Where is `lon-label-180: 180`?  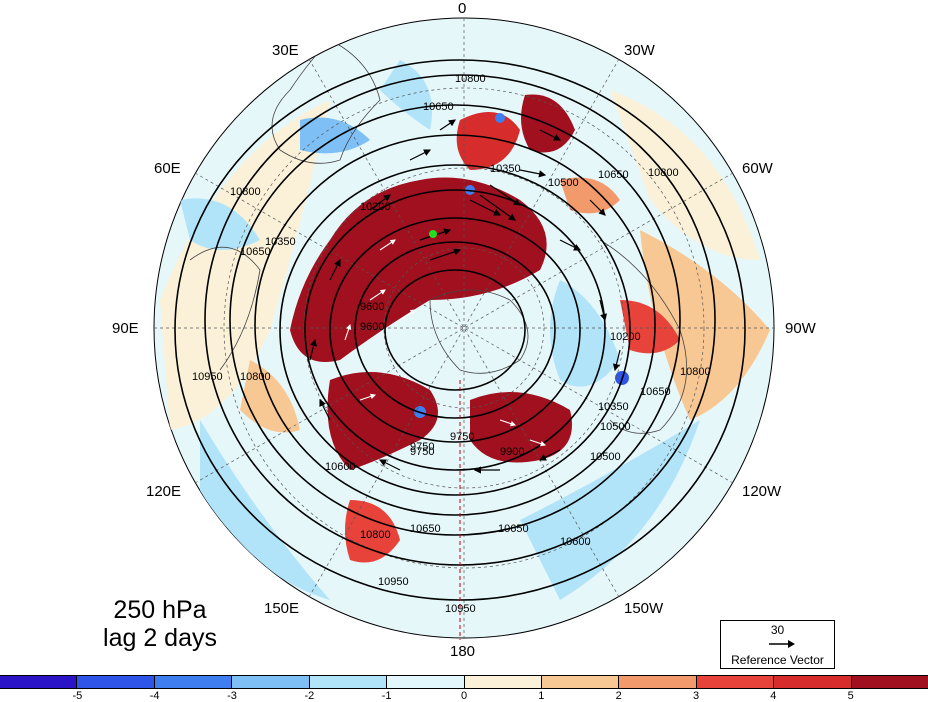
lon-label-180: 180 is located at coordinates (463, 651).